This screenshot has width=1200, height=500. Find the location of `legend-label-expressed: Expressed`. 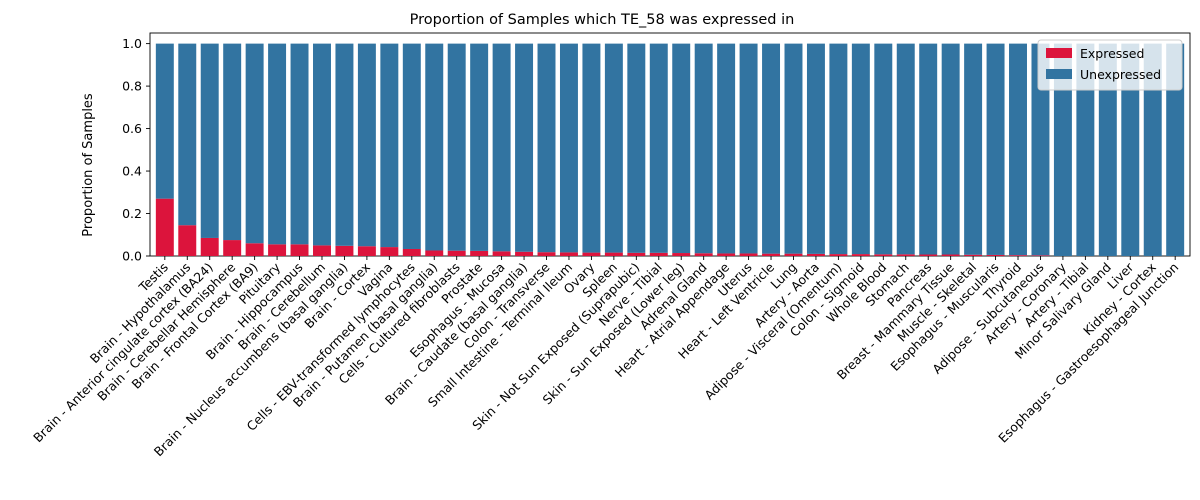

legend-label-expressed: Expressed is located at coordinates (1112, 53).